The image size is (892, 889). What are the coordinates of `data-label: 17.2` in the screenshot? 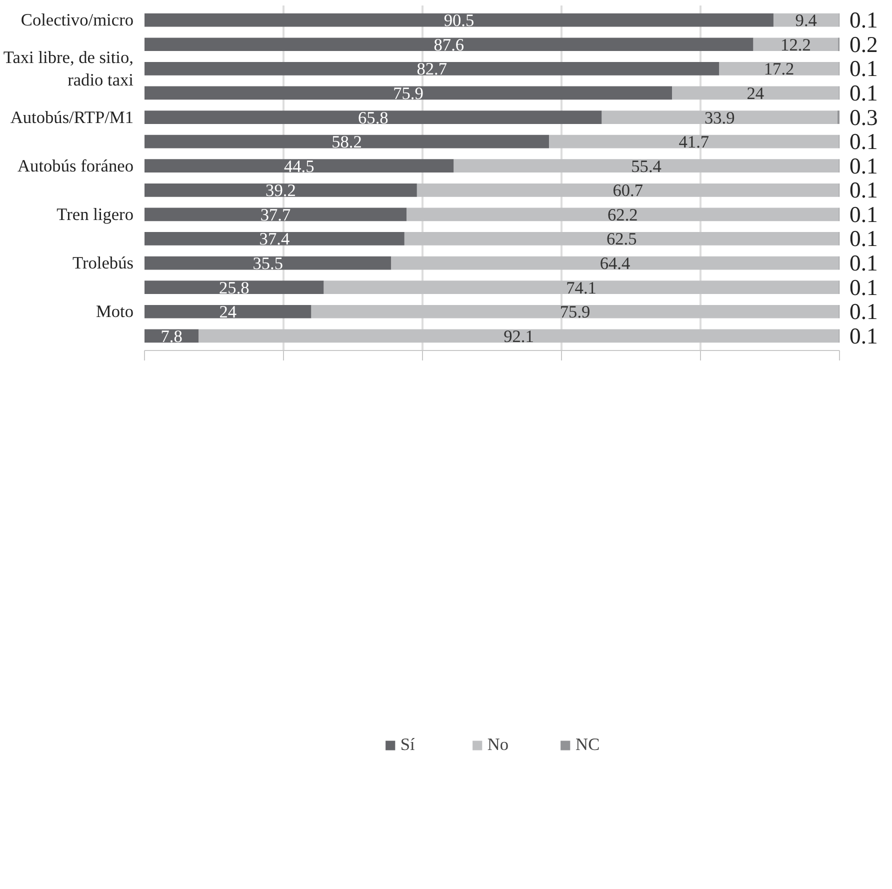 It's located at (779, 69).